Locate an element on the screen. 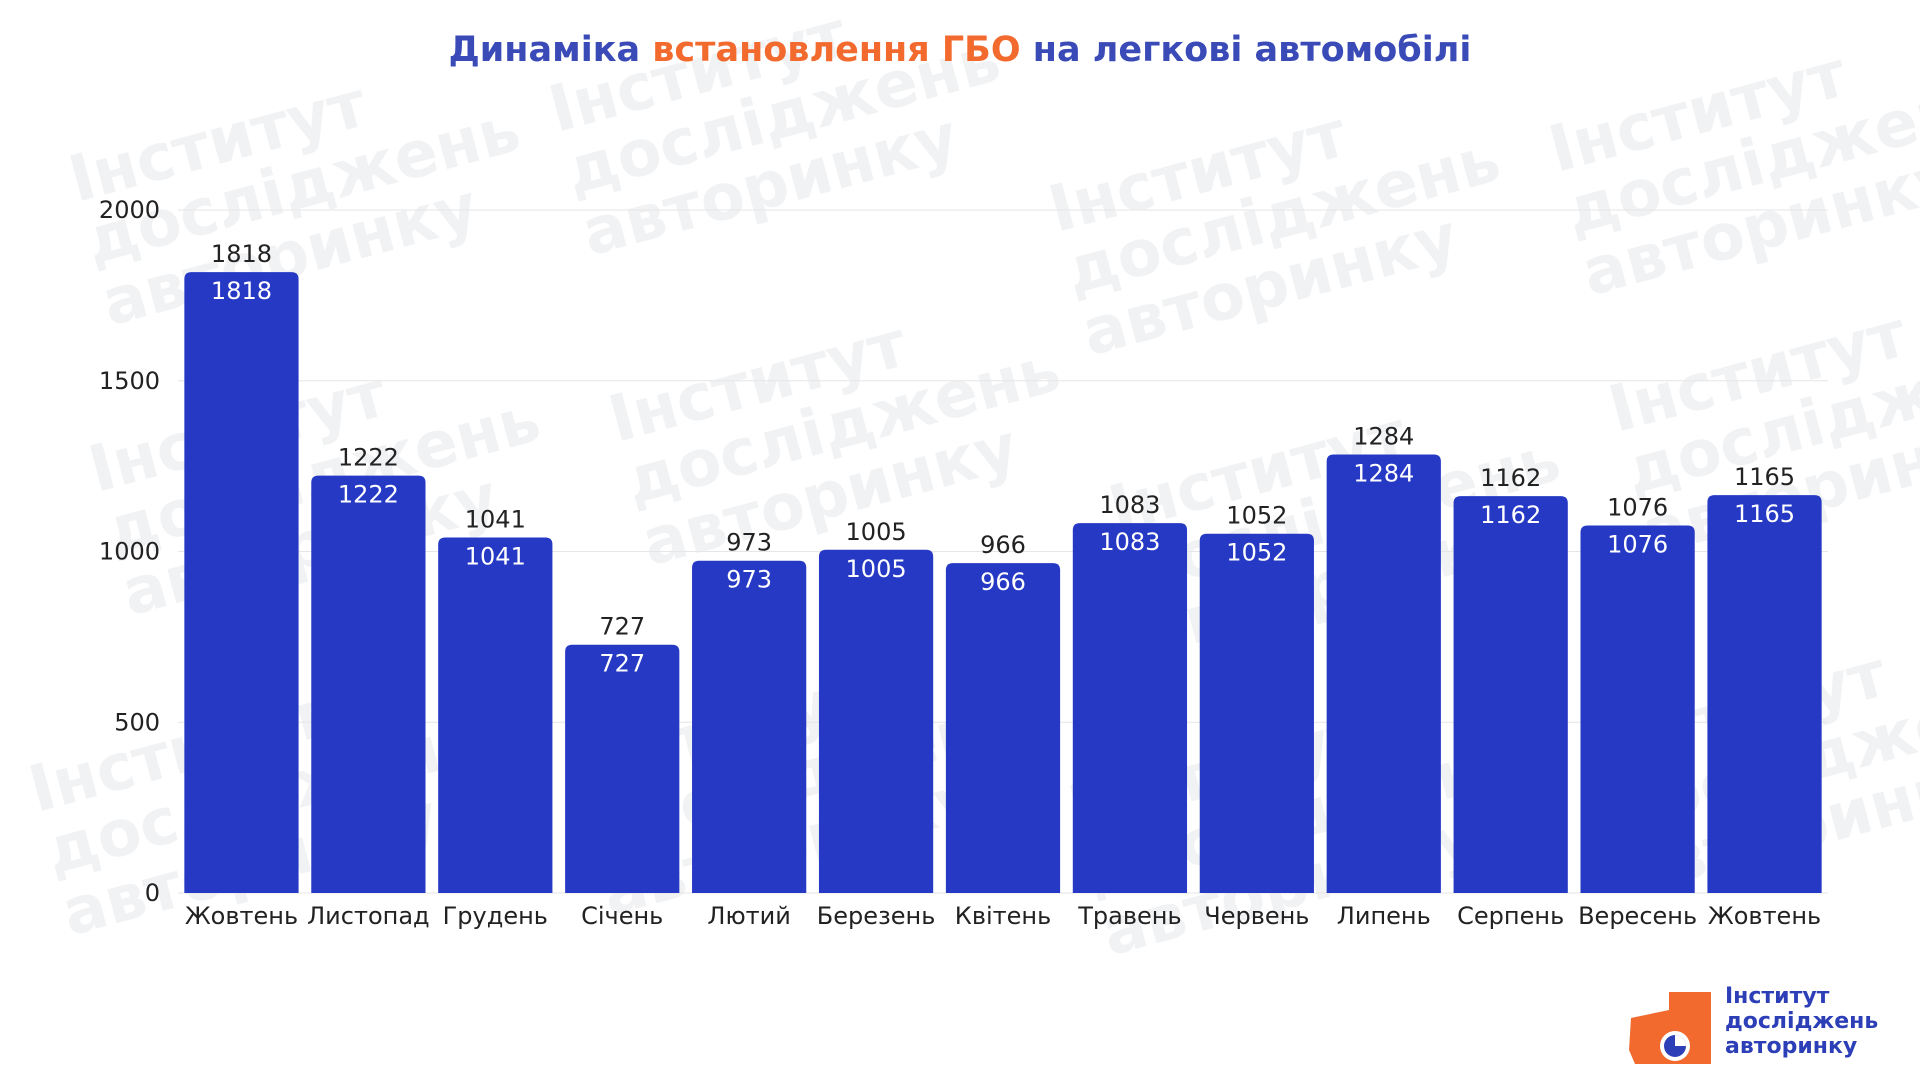  data-label-inside: 1076 is located at coordinates (1637, 545).